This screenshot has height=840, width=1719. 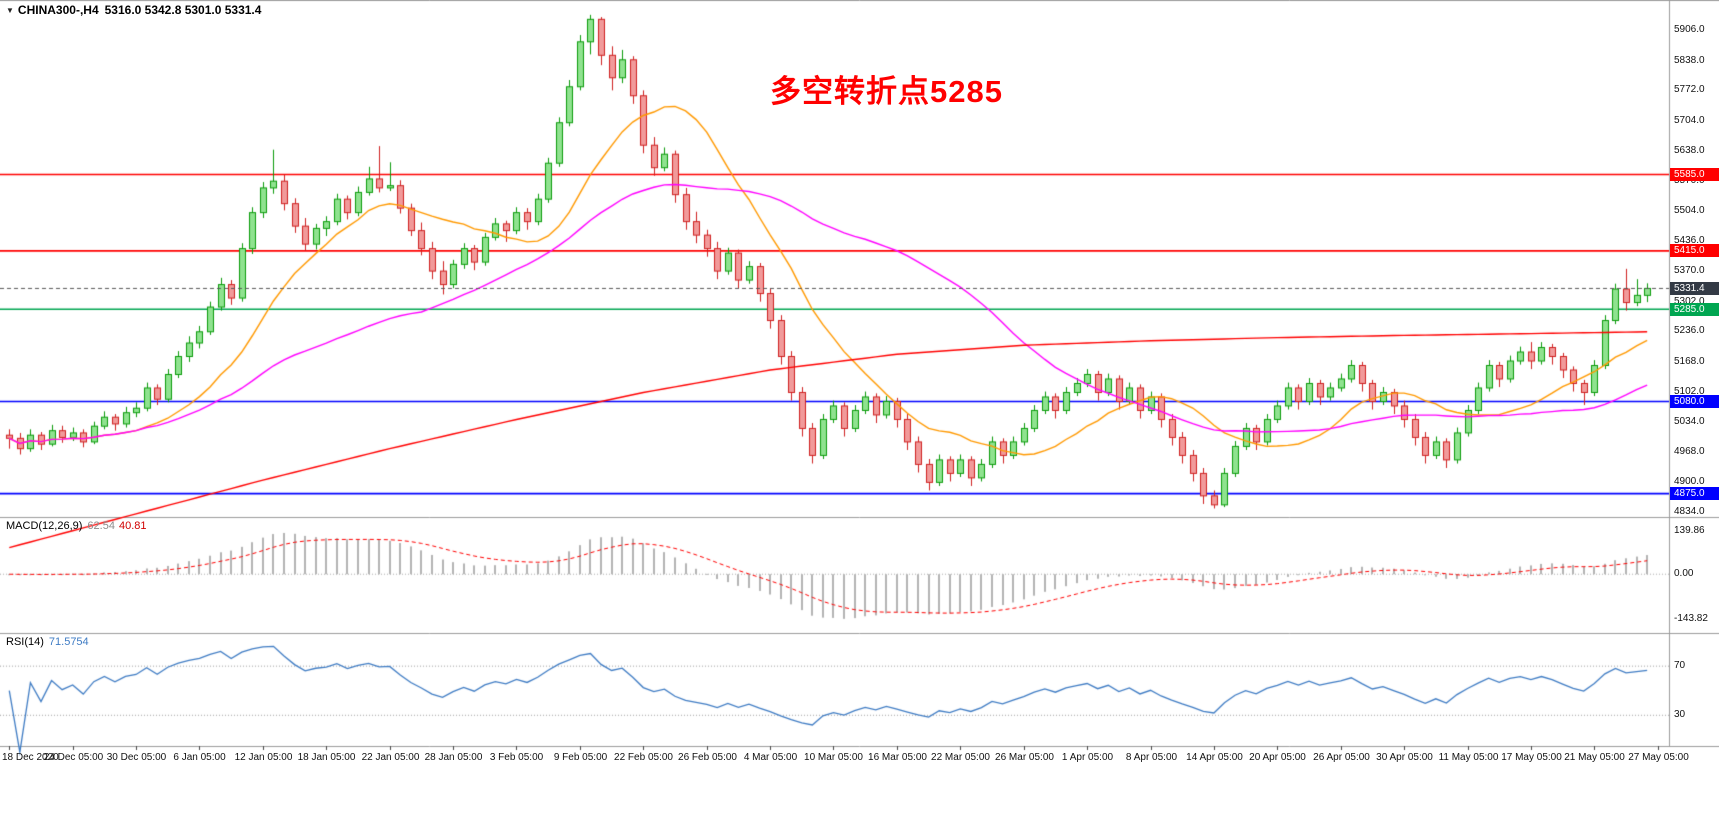 I want to click on chart-title: ▼ CHINA300-,H4 5316.0 5342.8 5301.0 5331.4, so click(x=133, y=10).